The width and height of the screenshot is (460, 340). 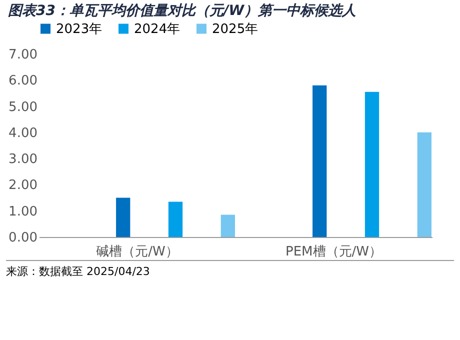 I want to click on chart-title: 图表33：单瓦平均价值量对比（元/W）第一中标候选人, so click(x=182, y=11).